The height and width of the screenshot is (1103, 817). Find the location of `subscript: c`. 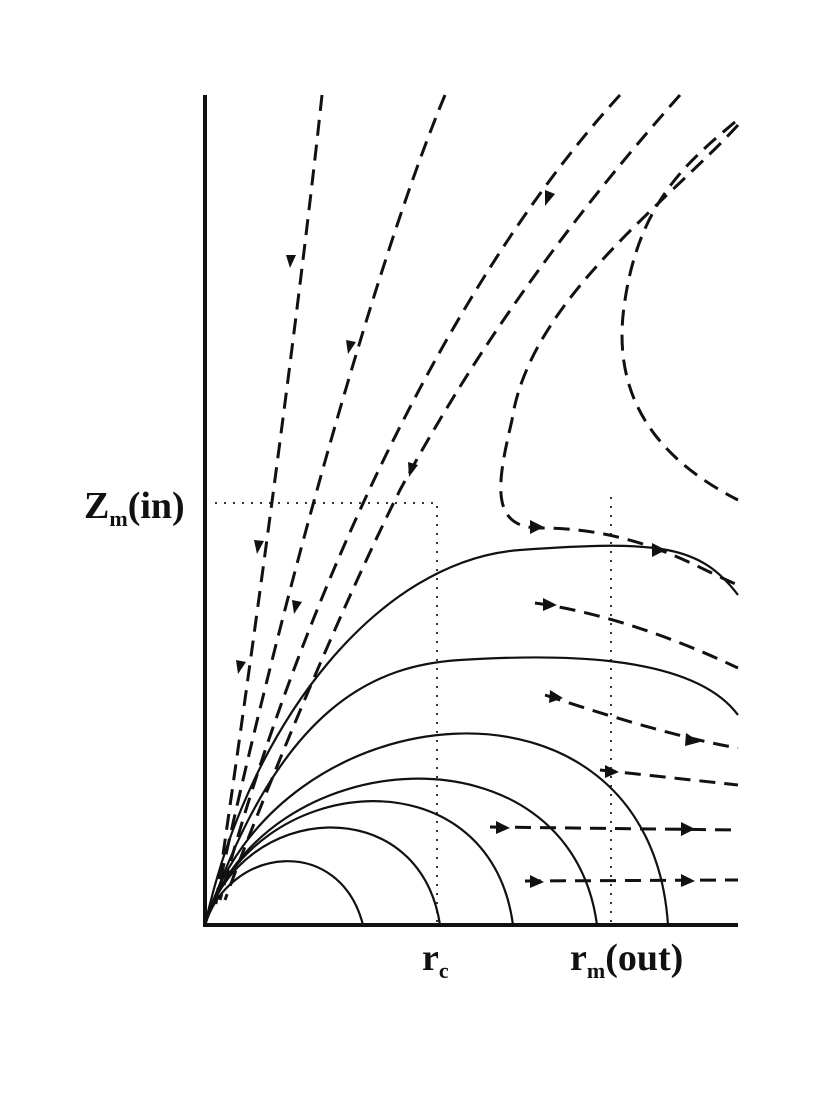

subscript: c is located at coordinates (444, 970).